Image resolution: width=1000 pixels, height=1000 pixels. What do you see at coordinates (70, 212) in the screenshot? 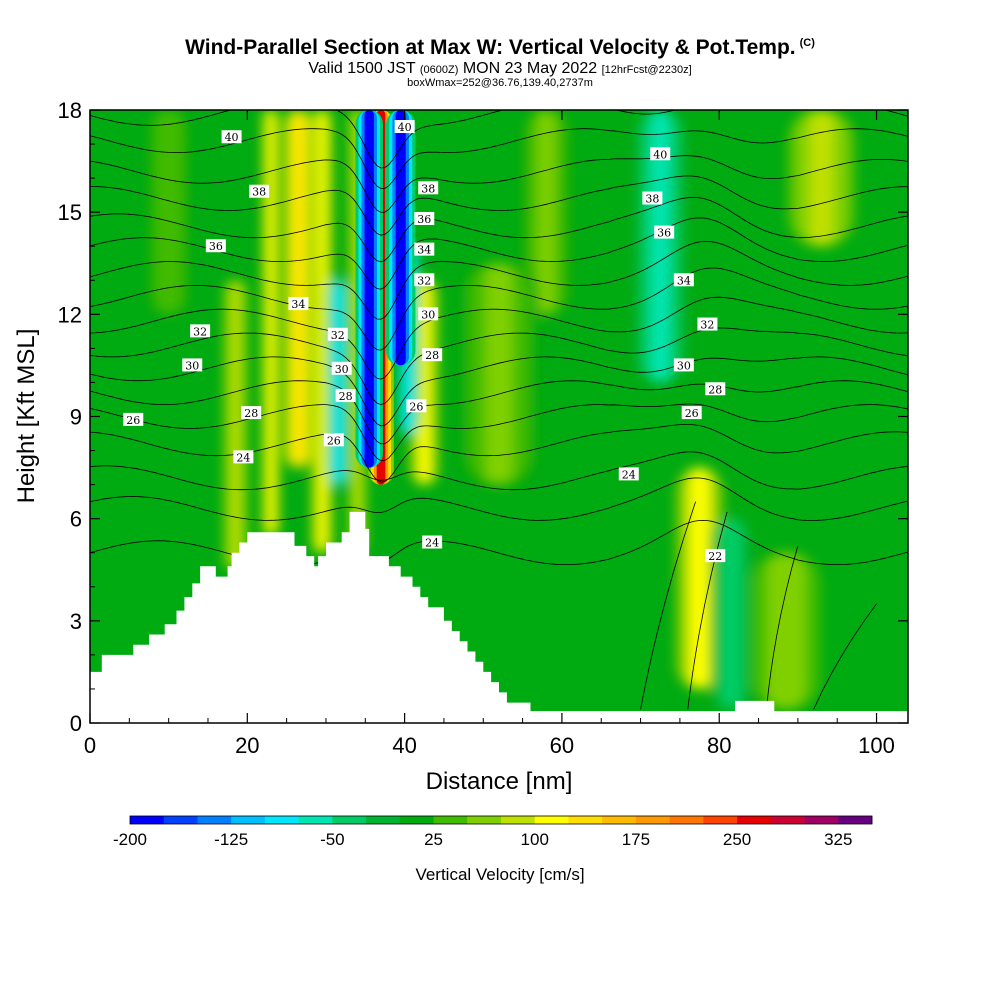
I see `y-tick-label: 15` at bounding box center [70, 212].